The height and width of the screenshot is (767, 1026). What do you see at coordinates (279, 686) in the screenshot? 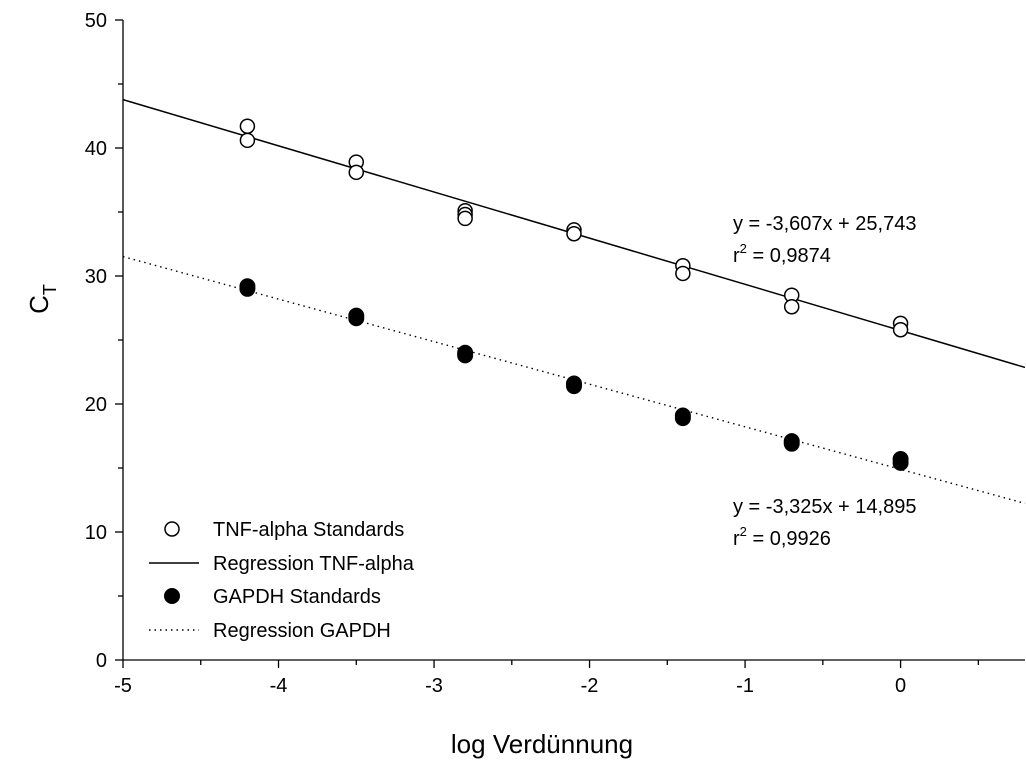
I see `x-tick-label: -4` at bounding box center [279, 686].